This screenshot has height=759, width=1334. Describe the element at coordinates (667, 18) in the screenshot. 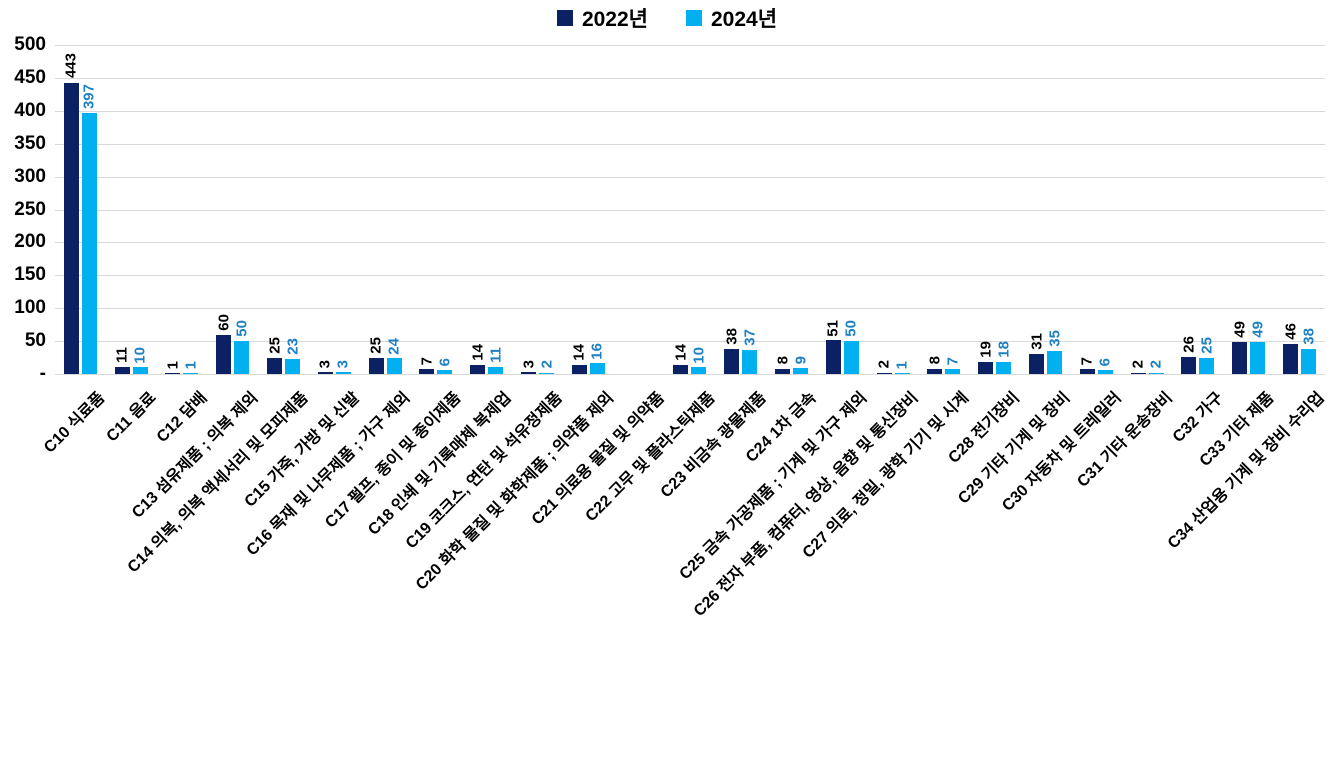

I see `legend: 2022년 2024년` at that location.